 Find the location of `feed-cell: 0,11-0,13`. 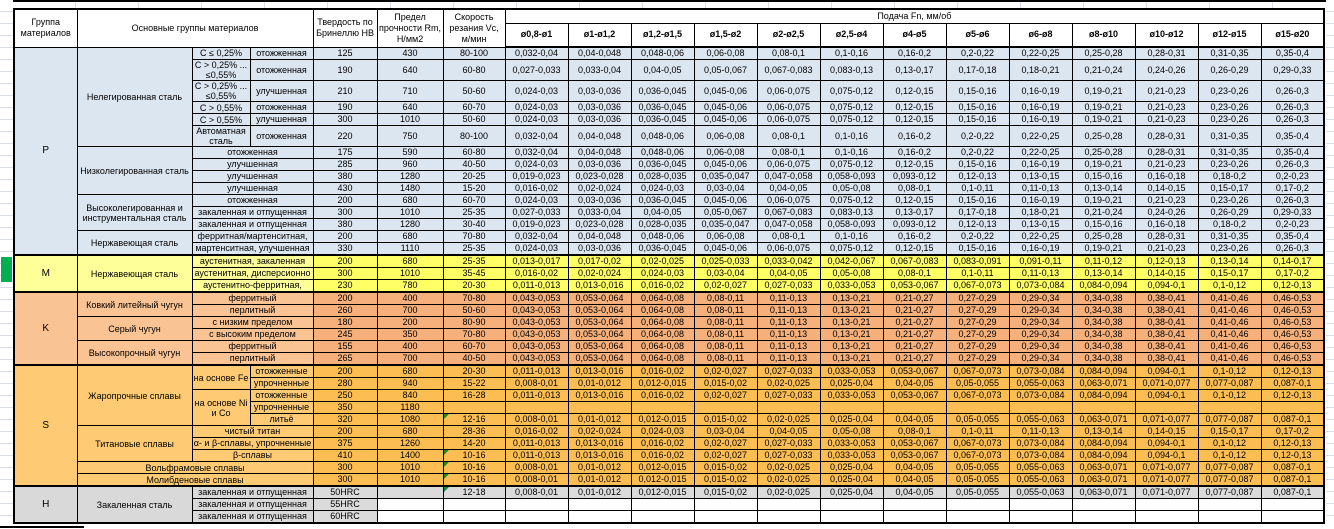

feed-cell: 0,11-0,13 is located at coordinates (1040, 273).